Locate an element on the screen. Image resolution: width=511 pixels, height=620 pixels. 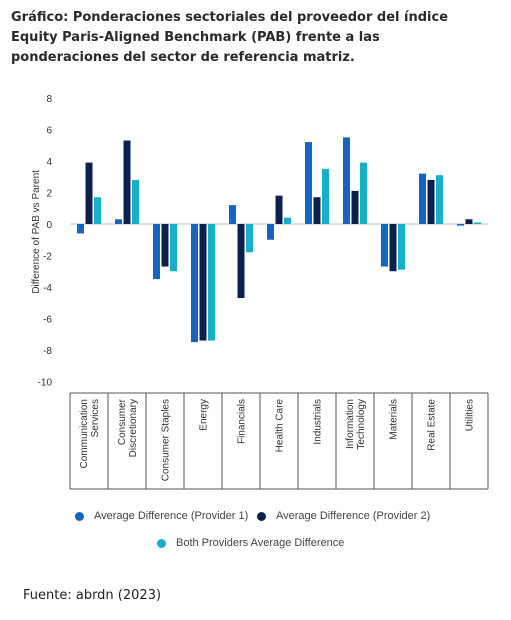
y-tick-label: -6 is located at coordinates (47, 320).